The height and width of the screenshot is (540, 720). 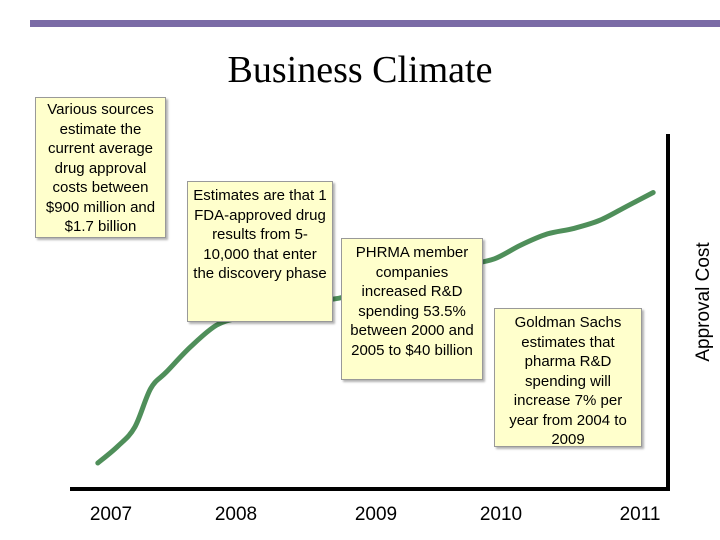 I want to click on x-tick-2009: 2009, so click(x=376, y=514).